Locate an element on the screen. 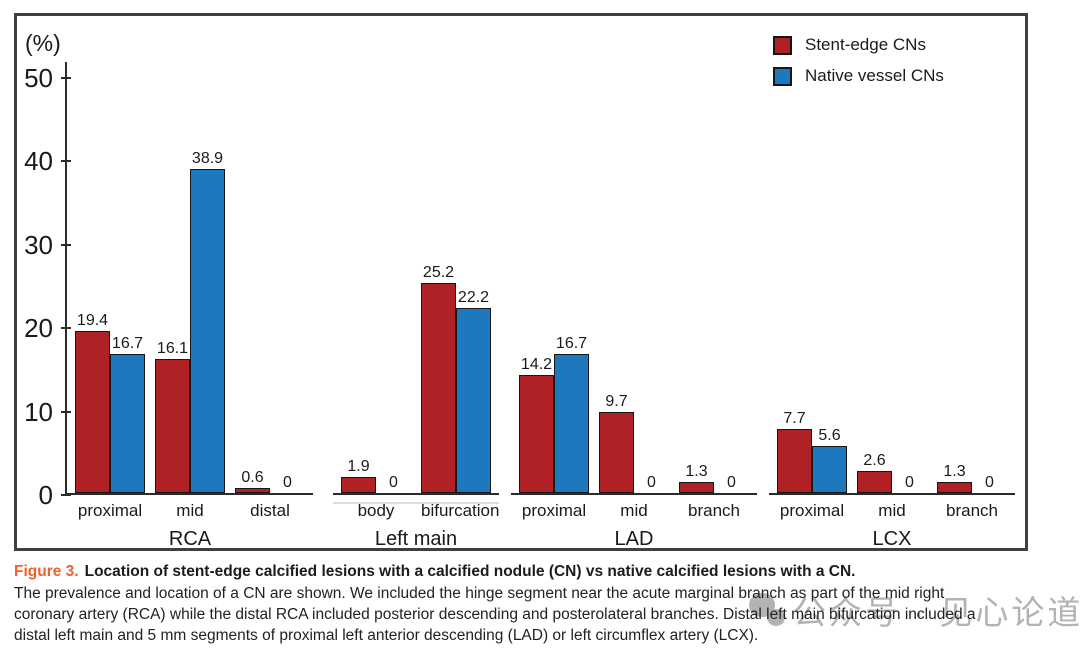 This screenshot has height=655, width=1080. bar-column: 25.2 is located at coordinates (438, 378).